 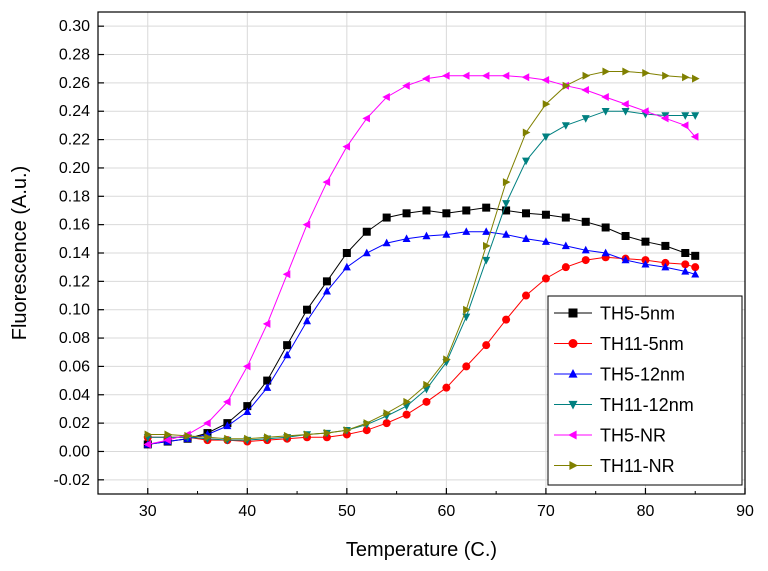 I want to click on x-tick-label: 90, so click(x=745, y=511).